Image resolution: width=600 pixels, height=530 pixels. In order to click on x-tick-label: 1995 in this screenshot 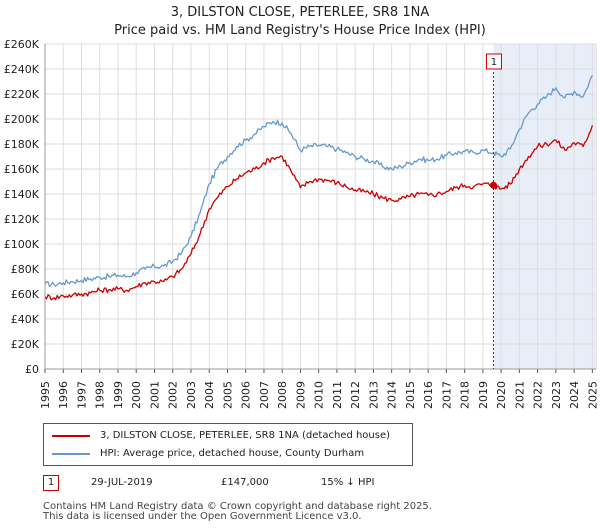, I will do `click(45, 395)`.